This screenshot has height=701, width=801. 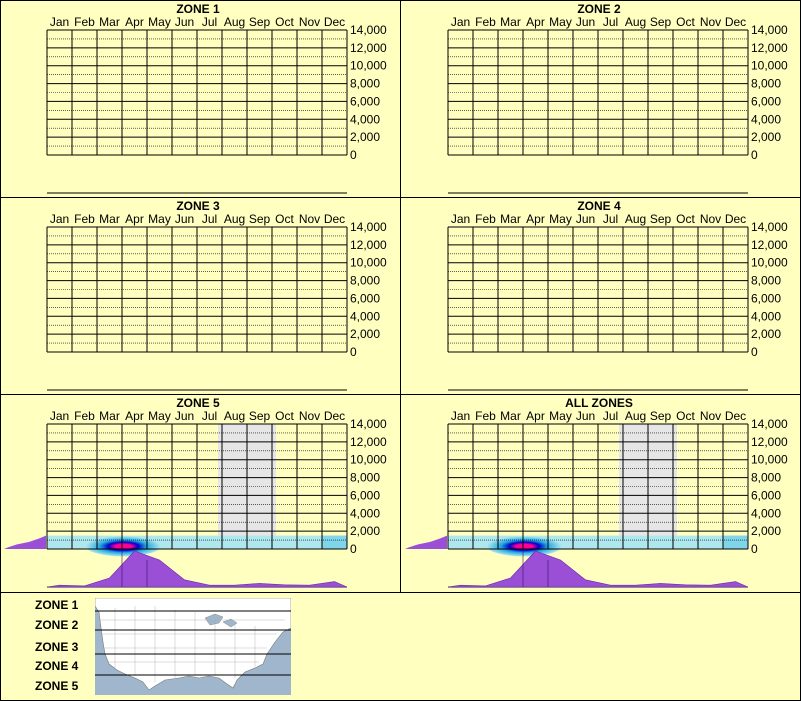 I want to click on elevation-profile-area, so click(x=25, y=542).